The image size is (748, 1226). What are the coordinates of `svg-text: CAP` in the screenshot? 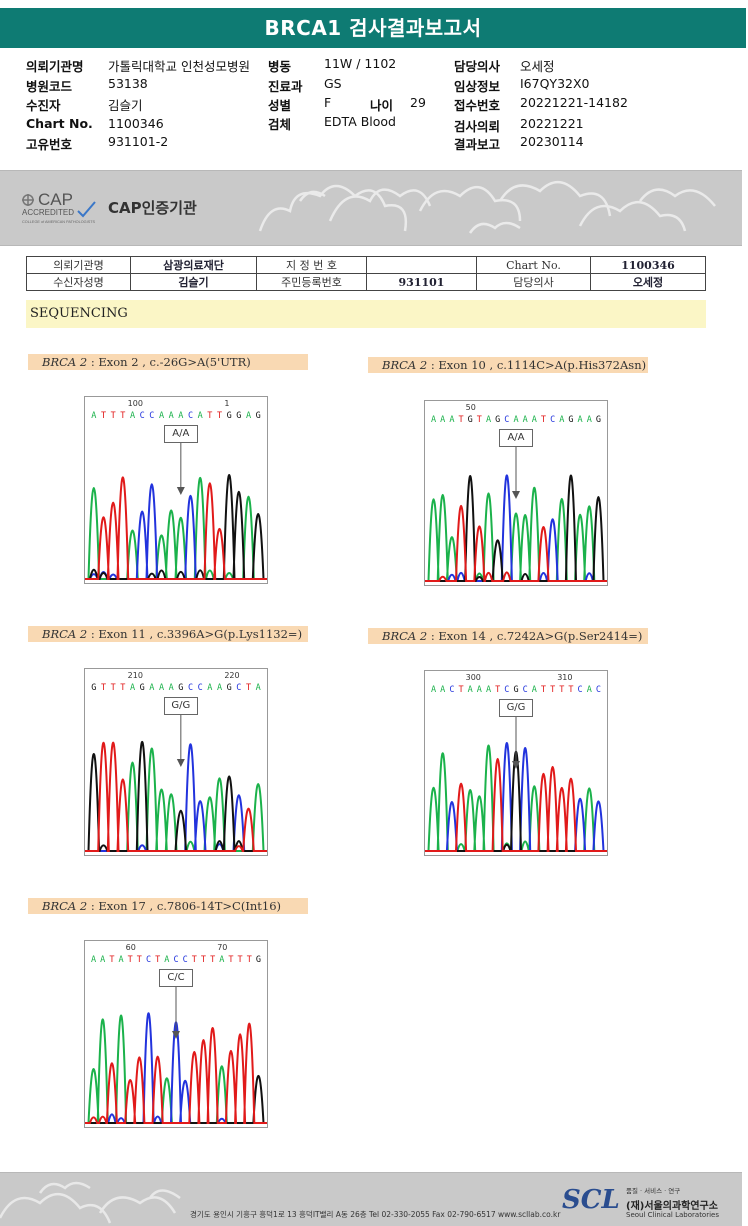 It's located at (55, 199).